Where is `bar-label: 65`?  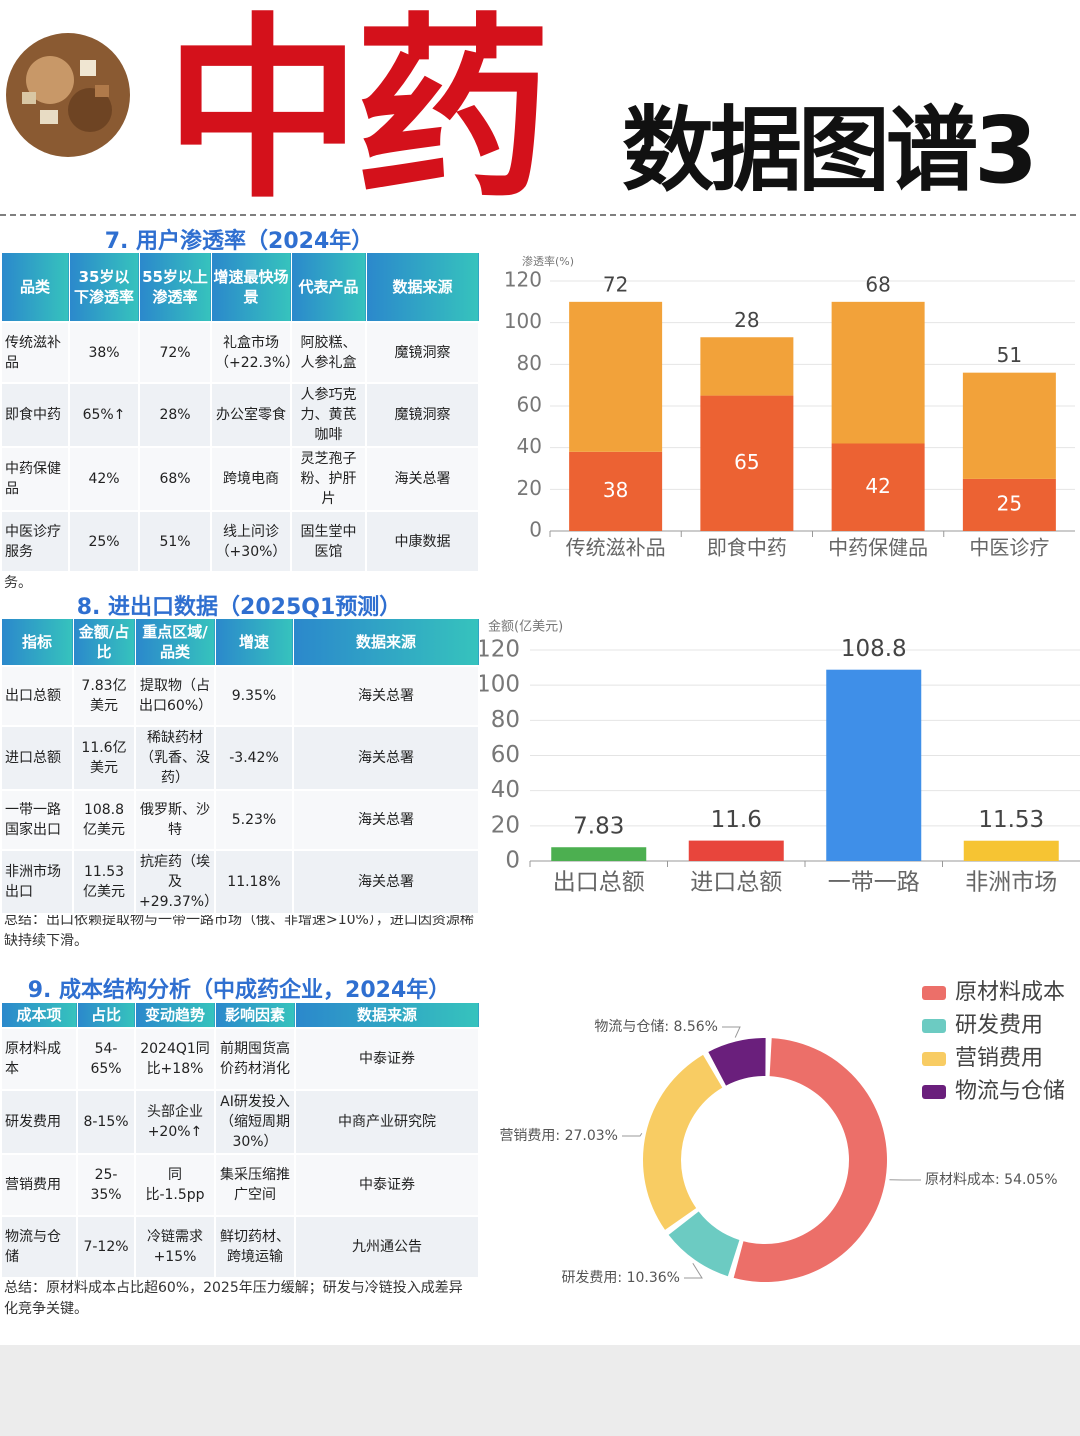 bar-label: 65 is located at coordinates (746, 462).